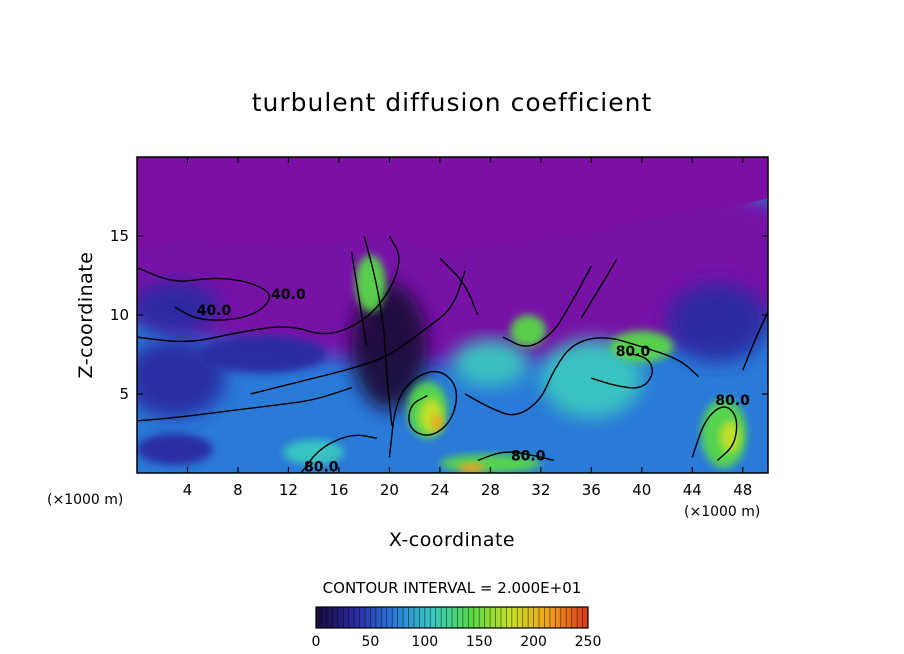 Image resolution: width=904 pixels, height=654 pixels. What do you see at coordinates (452, 540) in the screenshot?
I see `x-axis-label: X-coordinate` at bounding box center [452, 540].